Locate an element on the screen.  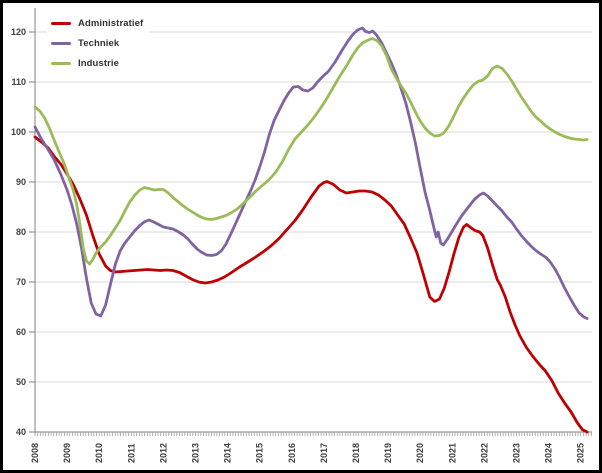
svg-text: 2011 is located at coordinates (131, 453).